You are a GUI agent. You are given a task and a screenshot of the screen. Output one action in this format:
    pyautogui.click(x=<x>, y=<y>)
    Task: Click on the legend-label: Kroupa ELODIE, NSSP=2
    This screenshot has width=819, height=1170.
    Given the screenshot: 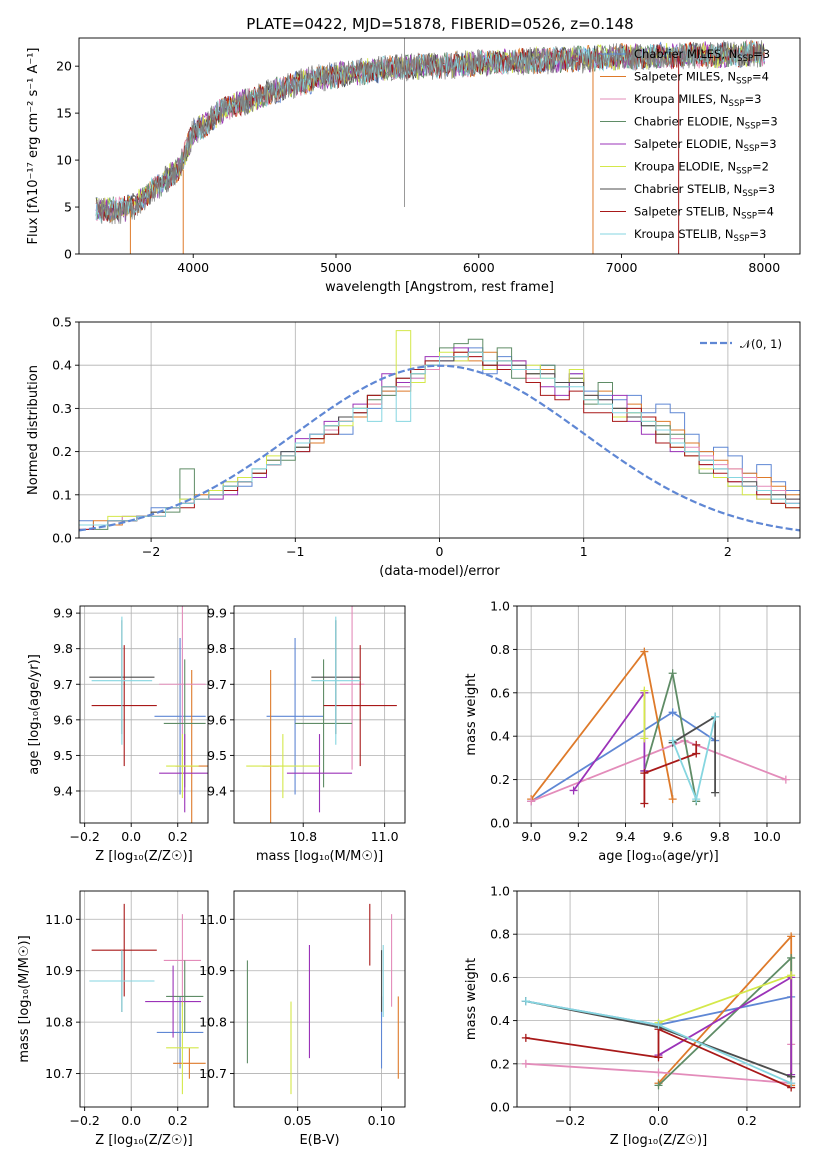 What is the action you would take?
    pyautogui.click(x=701, y=168)
    